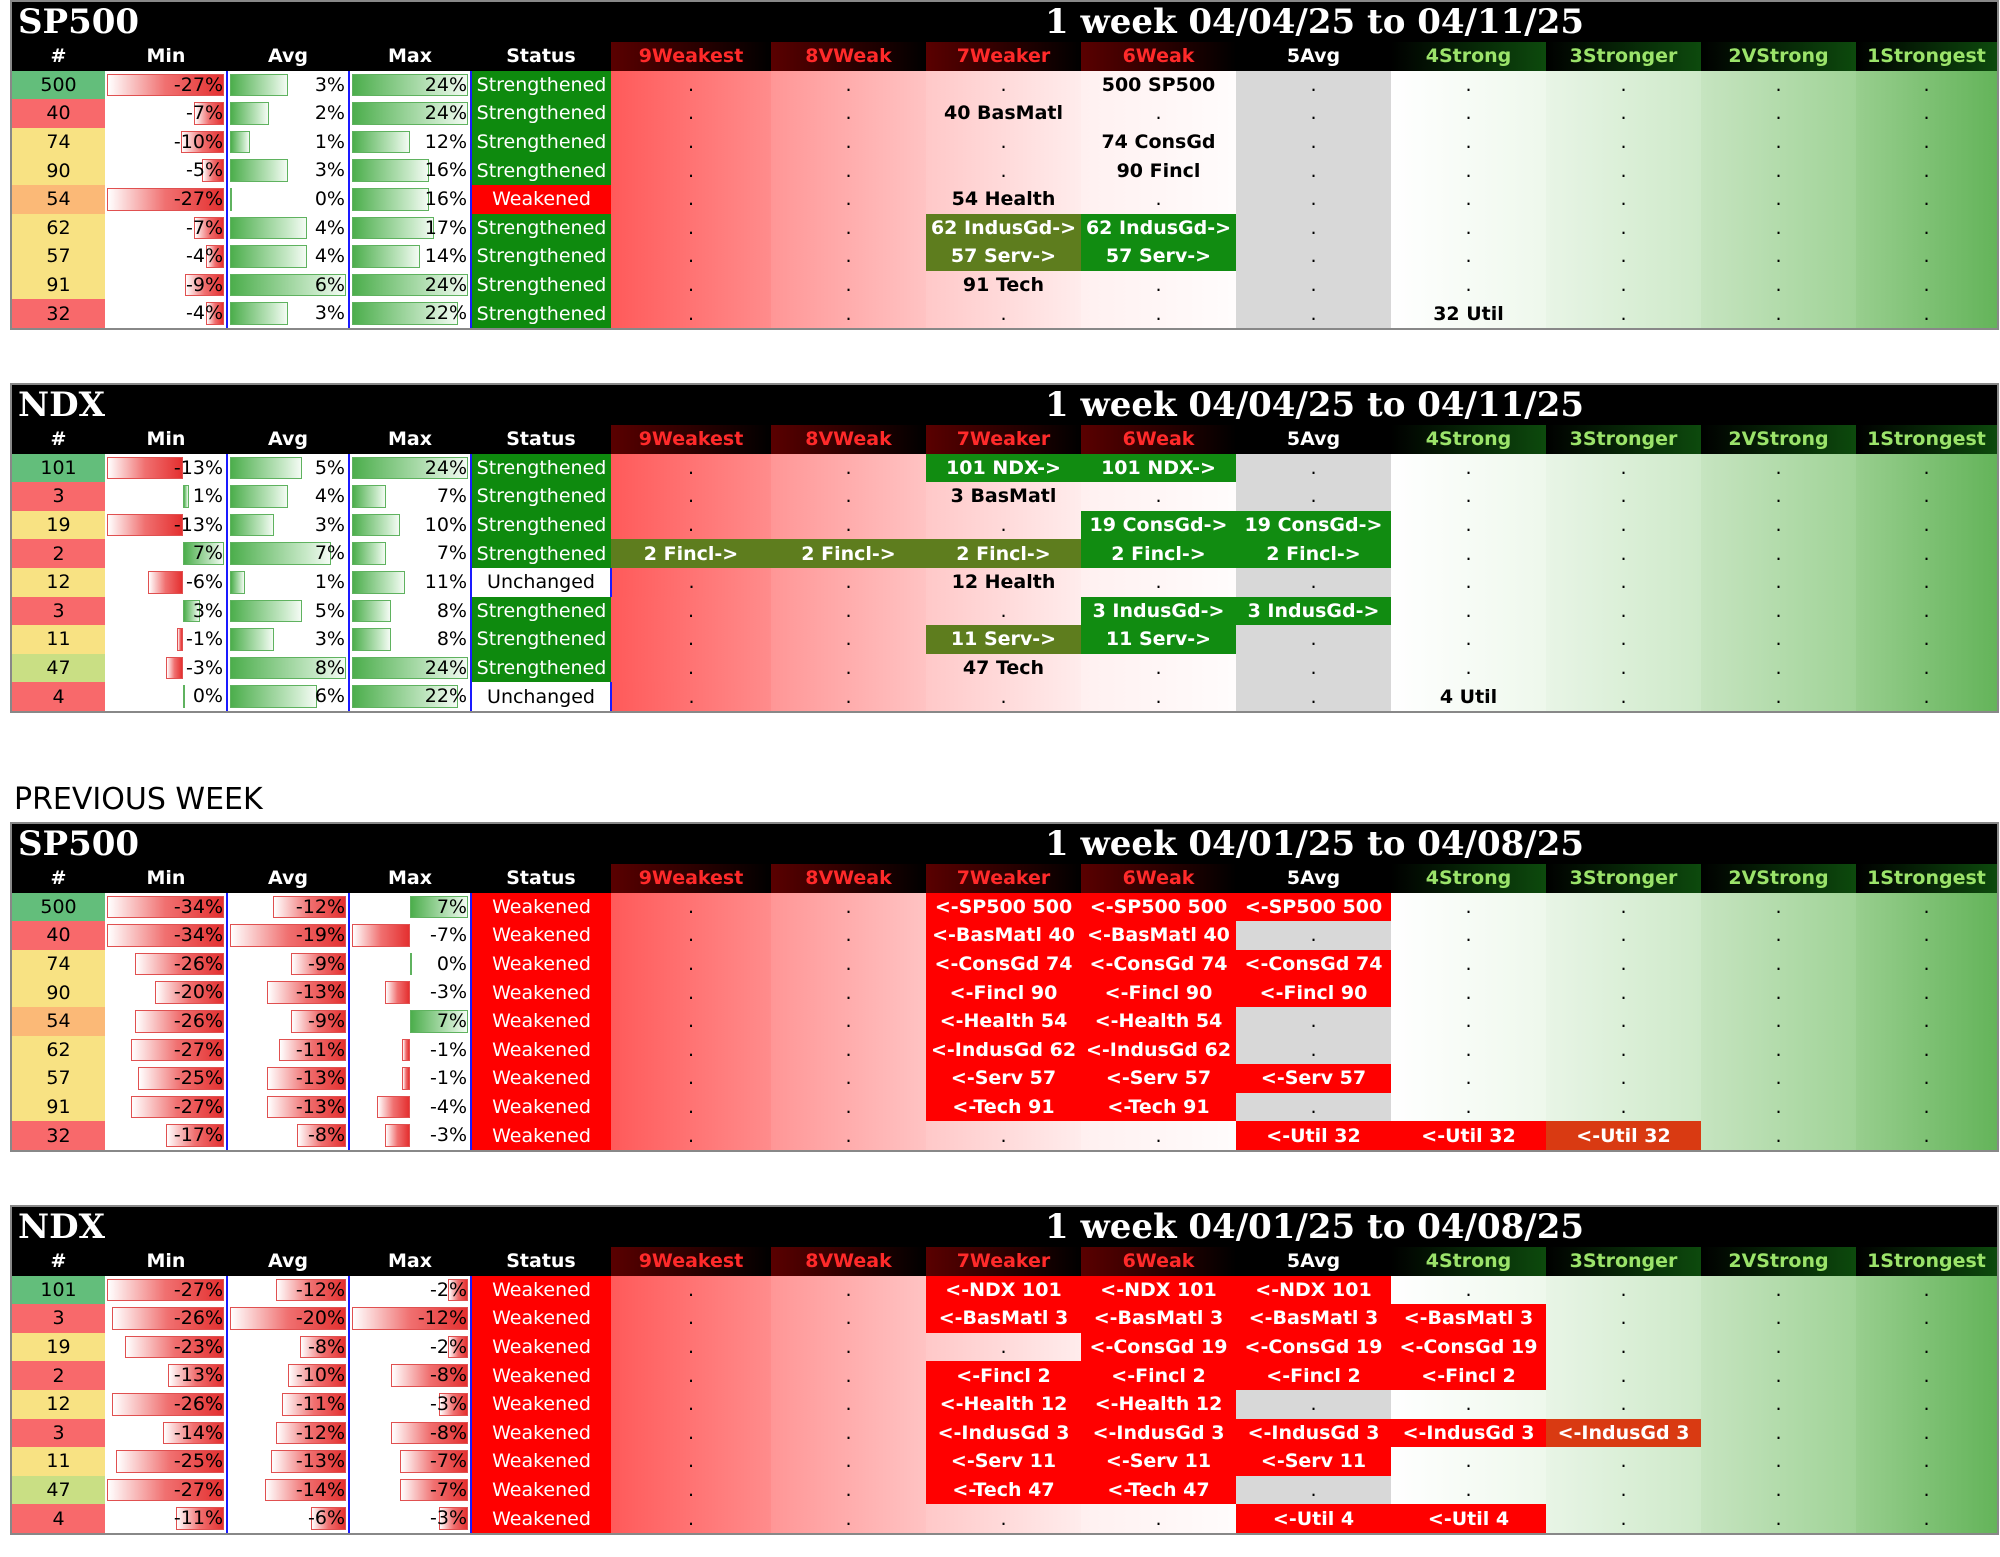 This screenshot has width=2000, height=1557. What do you see at coordinates (166, 313) in the screenshot?
I see `min-cell: -4%` at bounding box center [166, 313].